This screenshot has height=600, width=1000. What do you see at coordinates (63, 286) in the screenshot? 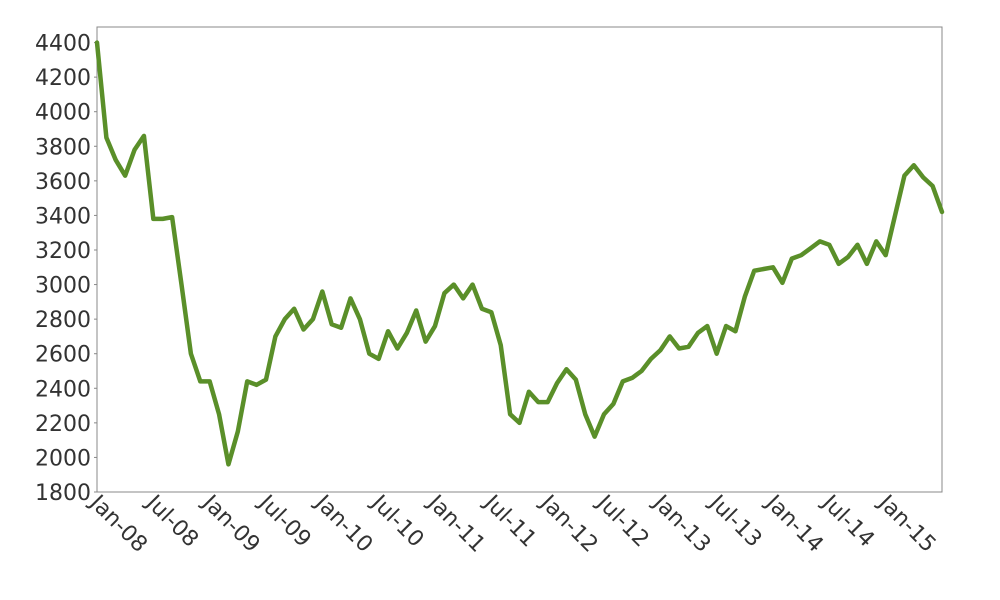
I see `y-tick-label: 3000` at bounding box center [63, 286].